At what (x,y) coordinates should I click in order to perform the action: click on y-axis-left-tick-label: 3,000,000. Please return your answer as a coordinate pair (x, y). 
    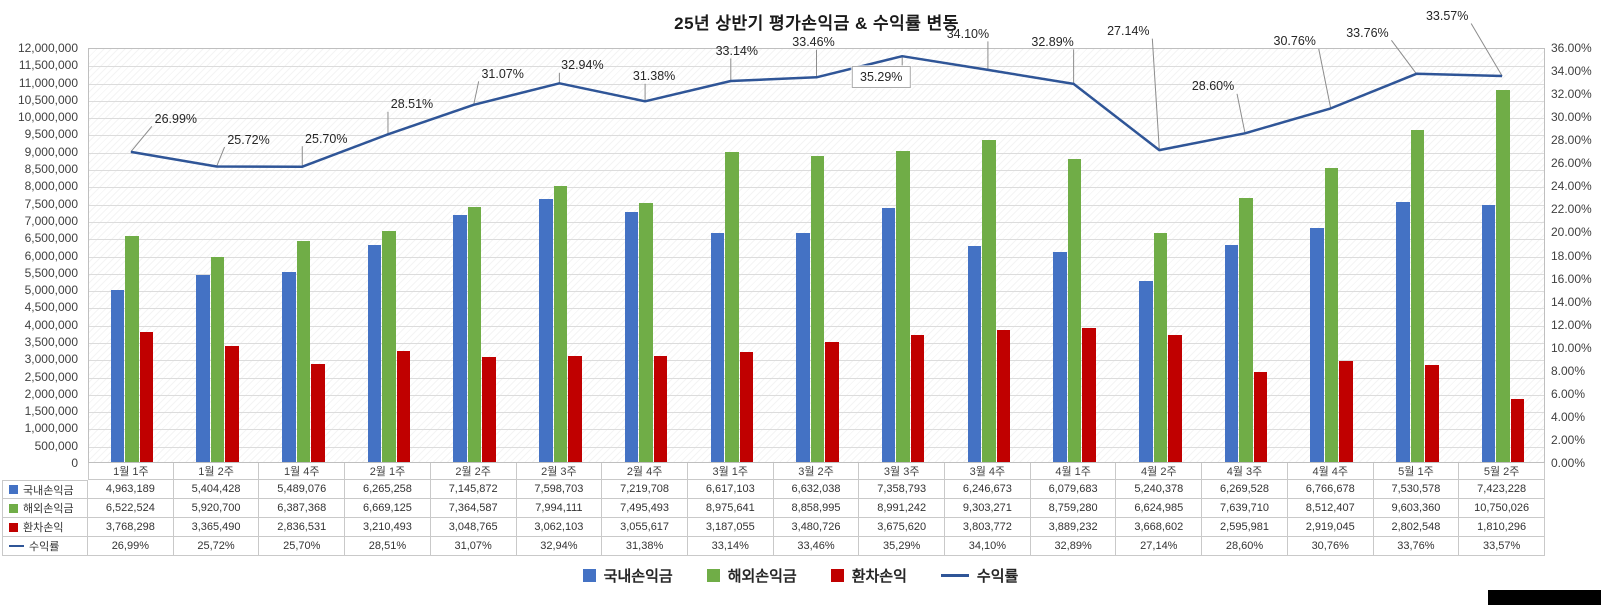
    Looking at the image, I should click on (51, 359).